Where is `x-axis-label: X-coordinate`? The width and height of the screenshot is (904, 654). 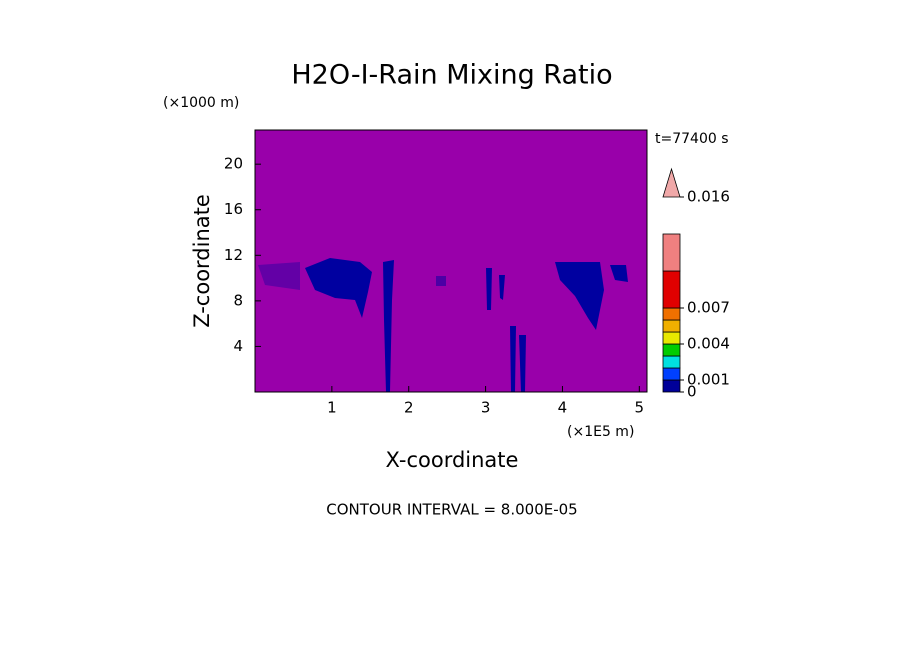 x-axis-label: X-coordinate is located at coordinates (452, 460).